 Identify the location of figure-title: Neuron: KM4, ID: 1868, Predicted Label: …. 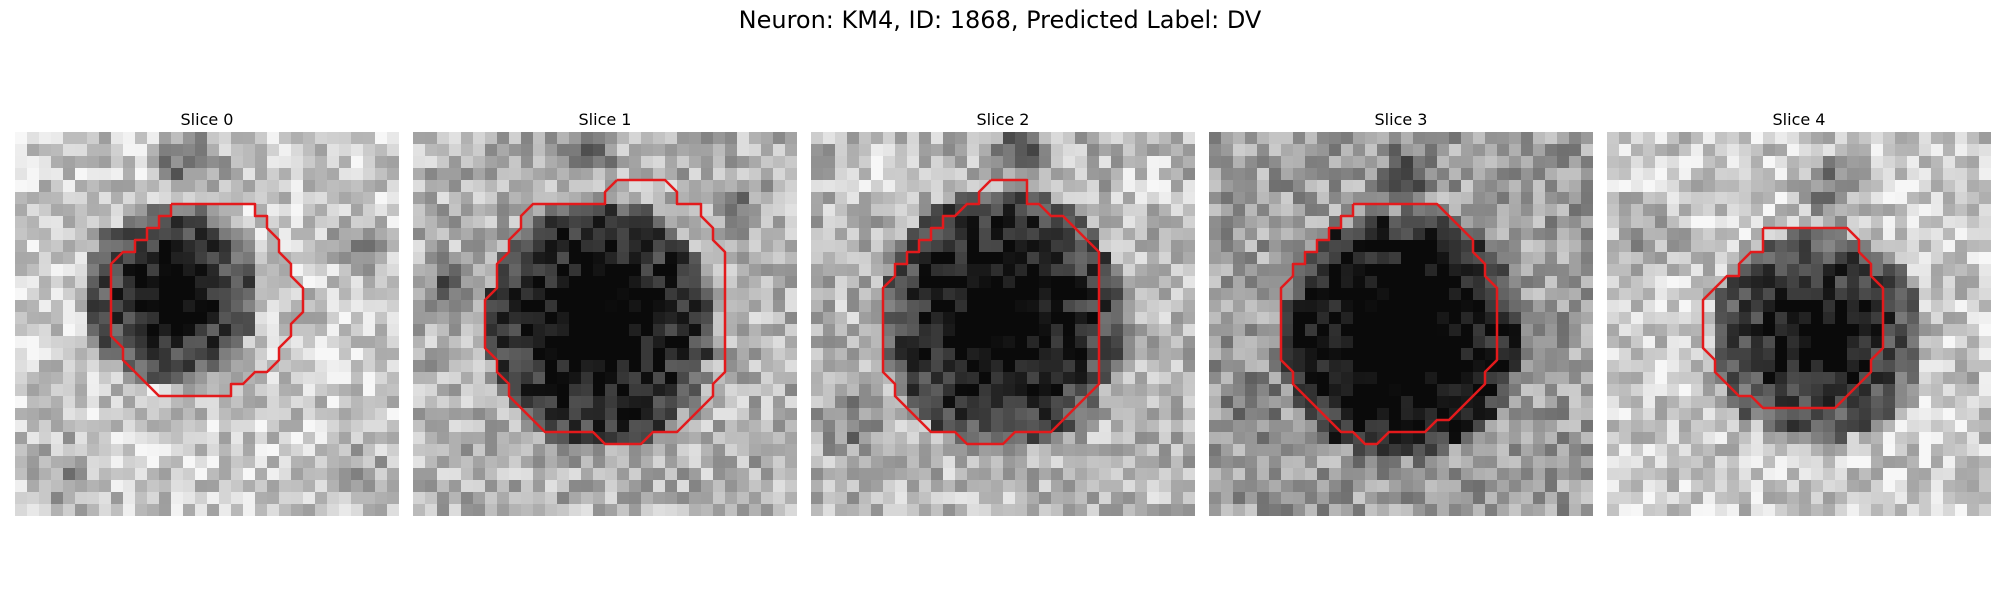
(1000, 20).